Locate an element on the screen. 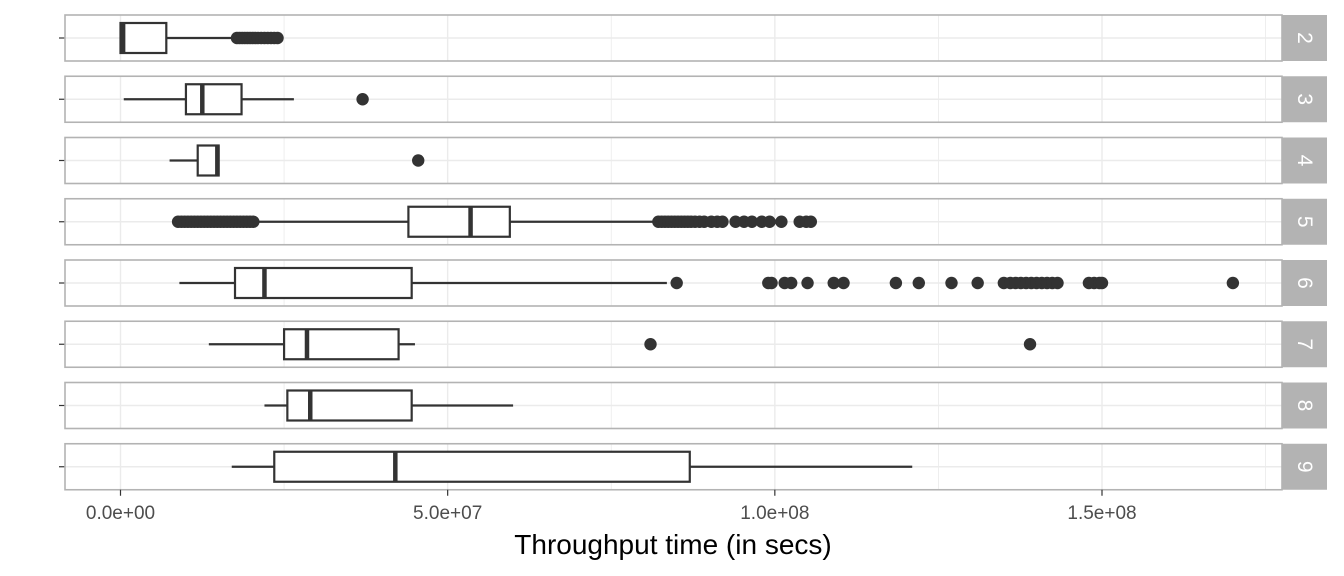  facet-strip-label: 4 is located at coordinates (1304, 161).